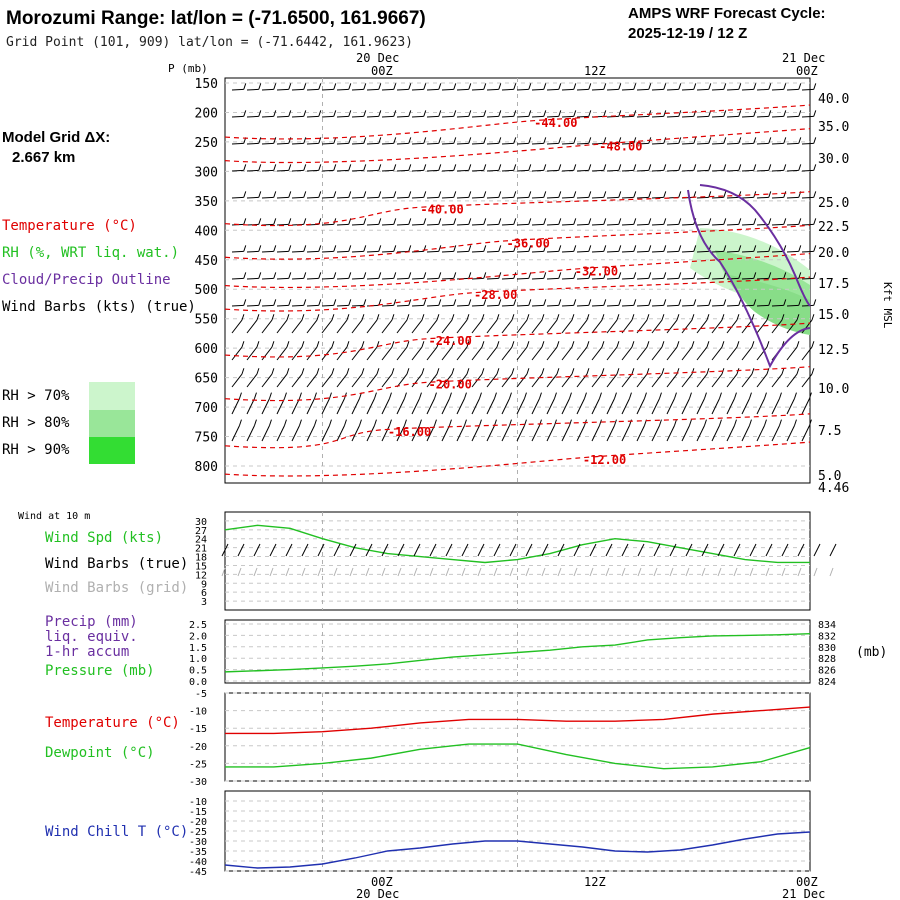 The height and width of the screenshot is (900, 900). Describe the element at coordinates (198, 862) in the screenshot. I see `panel-tick-label: -40` at that location.